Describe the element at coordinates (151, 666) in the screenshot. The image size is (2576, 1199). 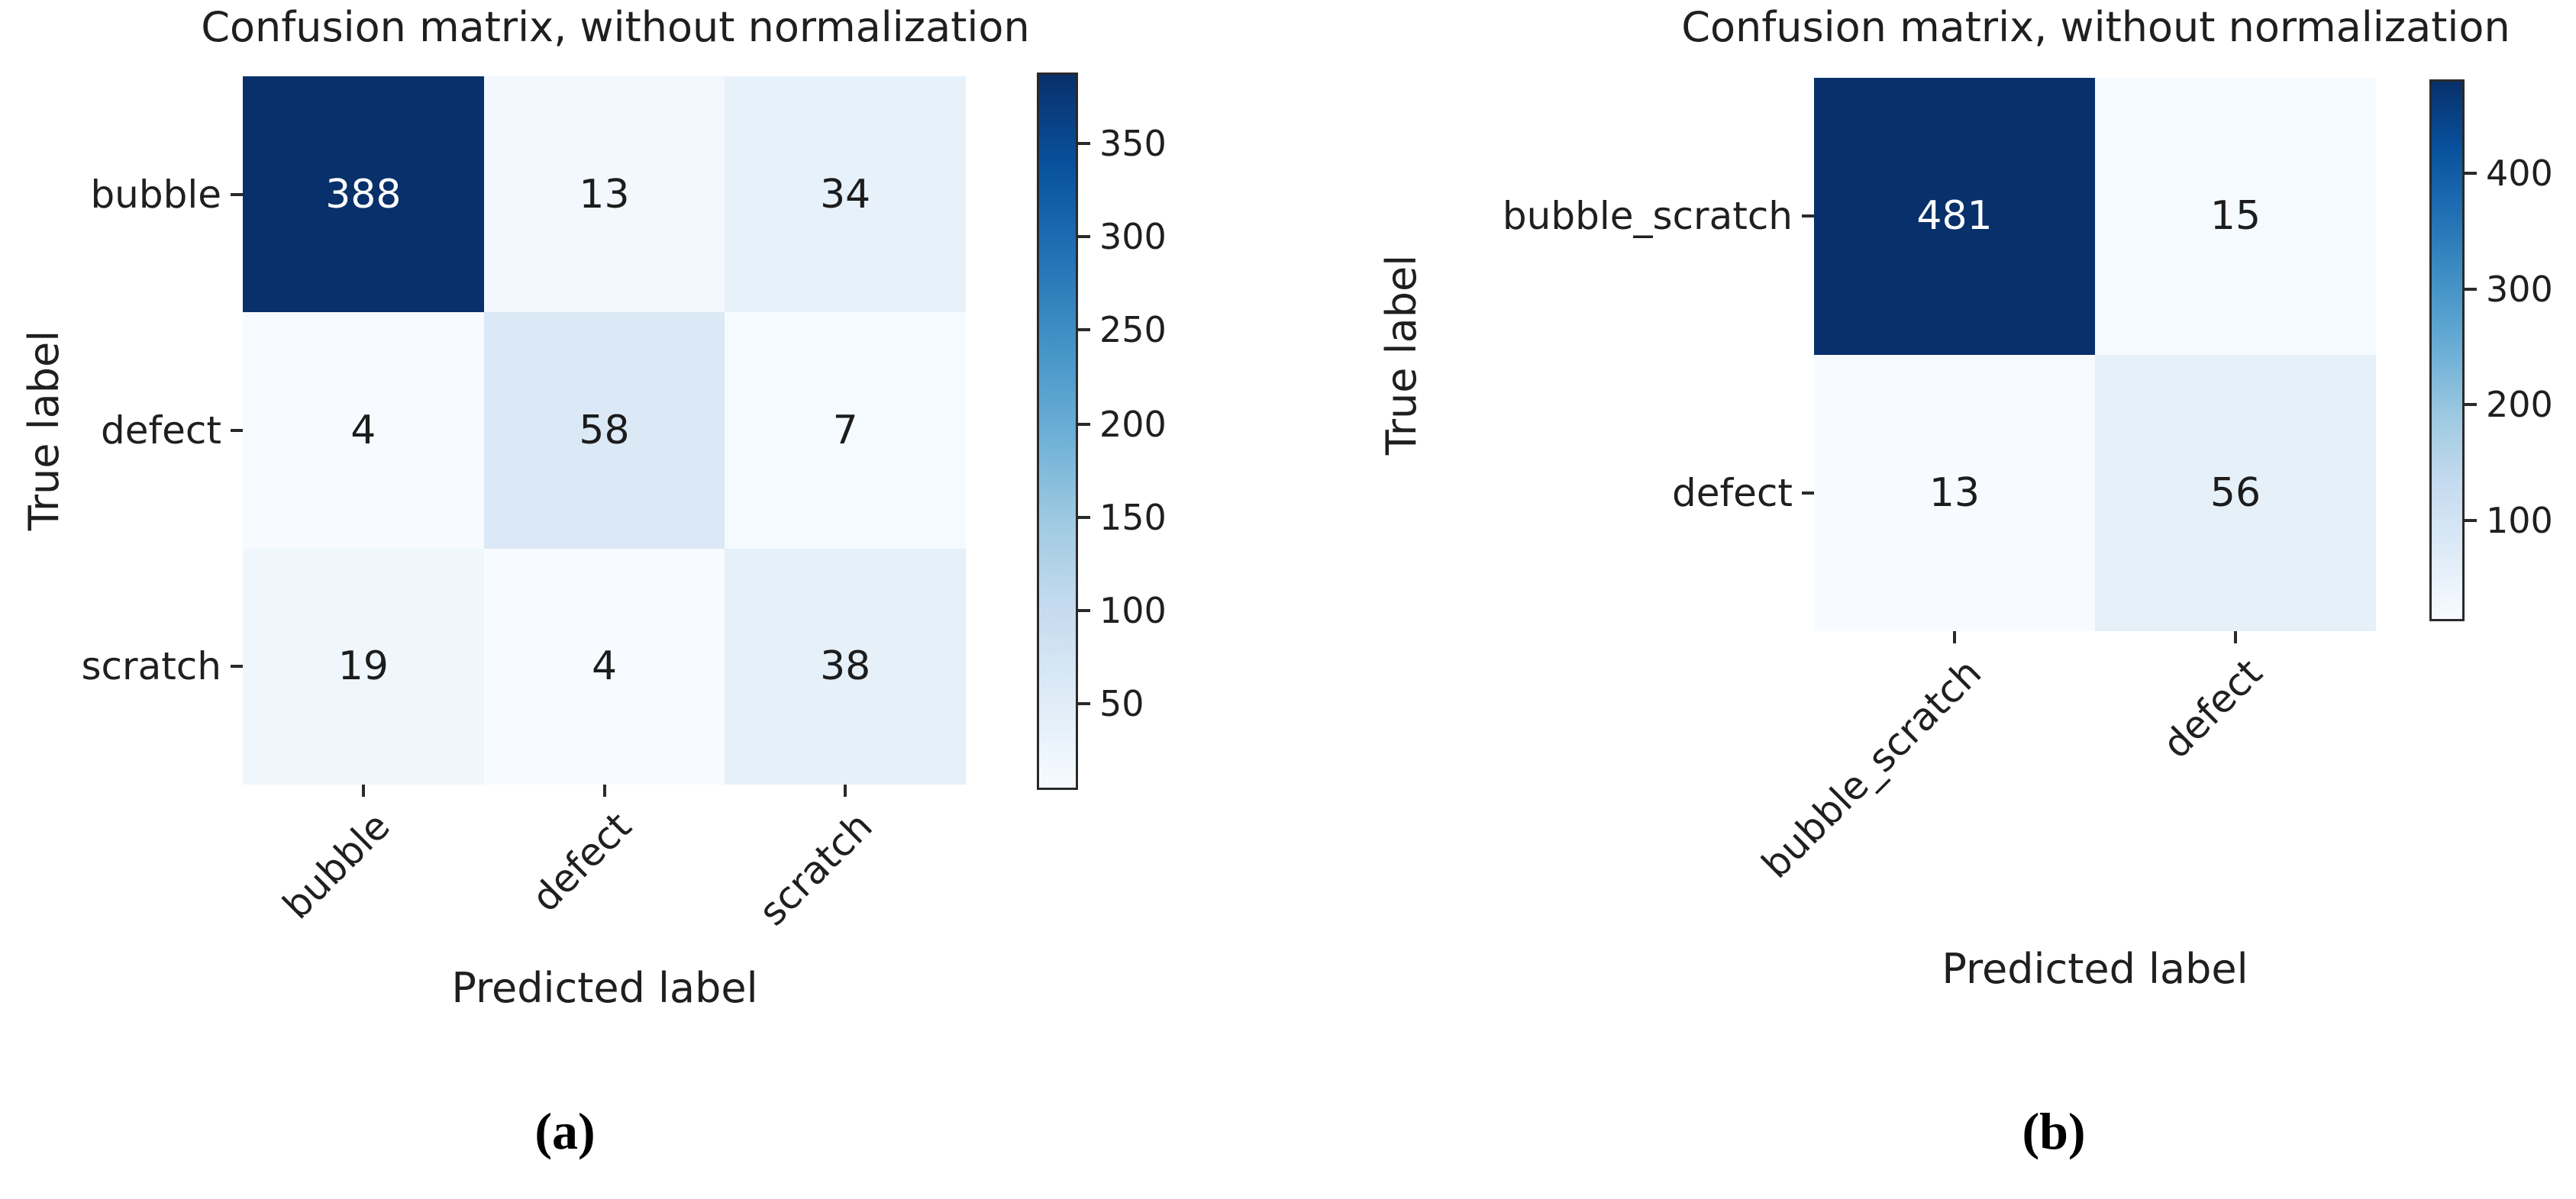
I see `y-tick-label: scratch` at that location.